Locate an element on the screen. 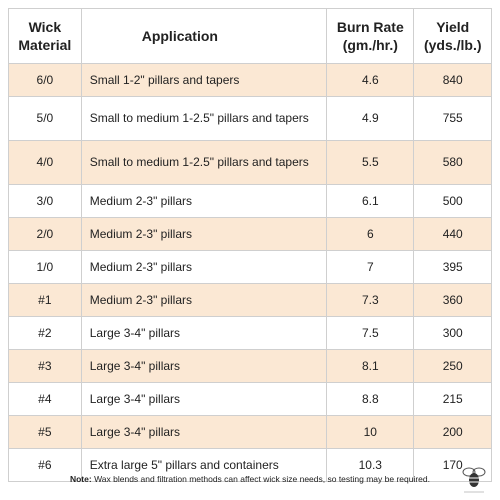 The height and width of the screenshot is (500, 500). header-text: Yield is located at coordinates (453, 27).